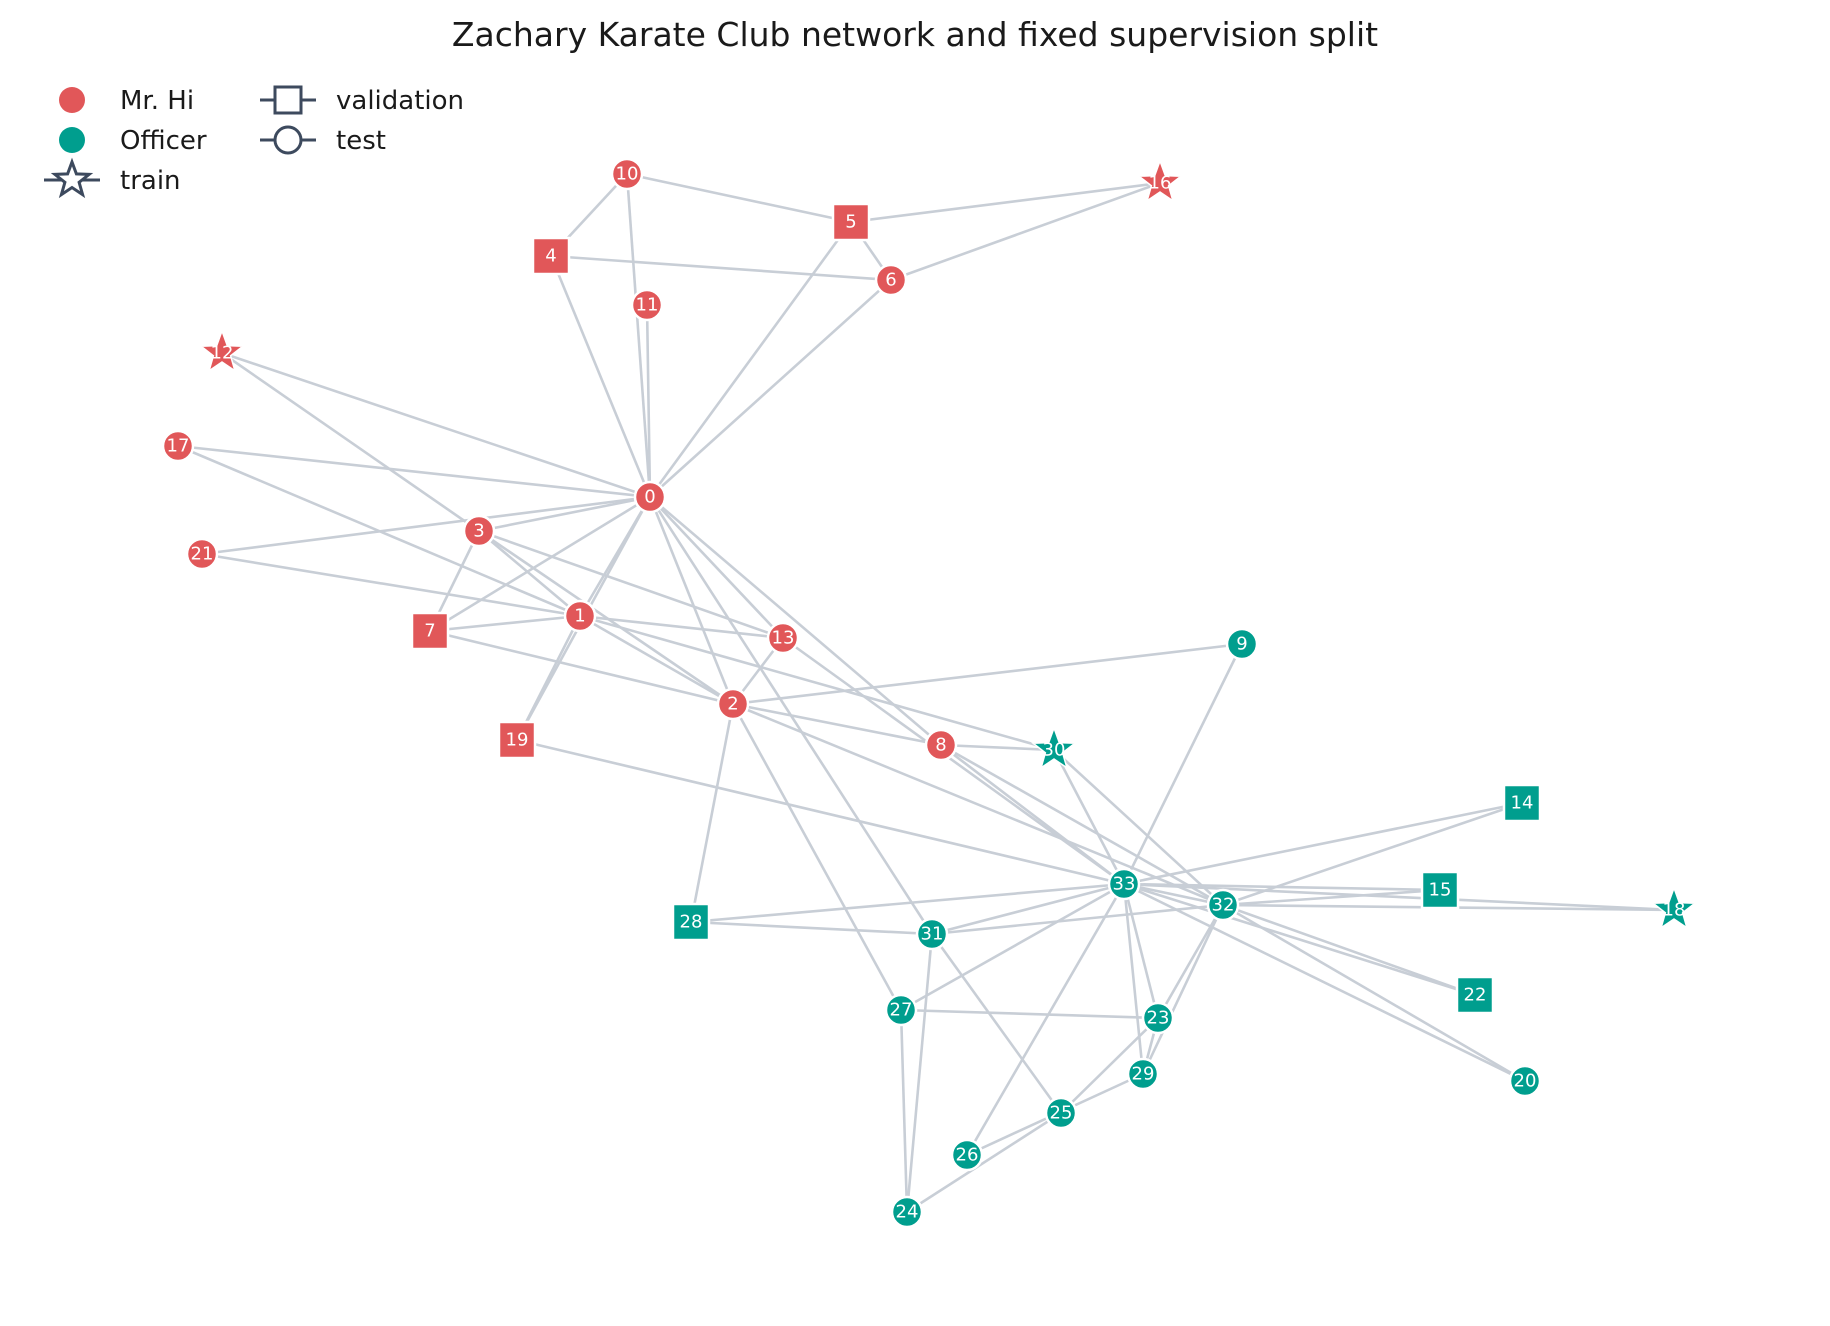 The image size is (1830, 1326). I want to click on node-19: 19, so click(517, 740).